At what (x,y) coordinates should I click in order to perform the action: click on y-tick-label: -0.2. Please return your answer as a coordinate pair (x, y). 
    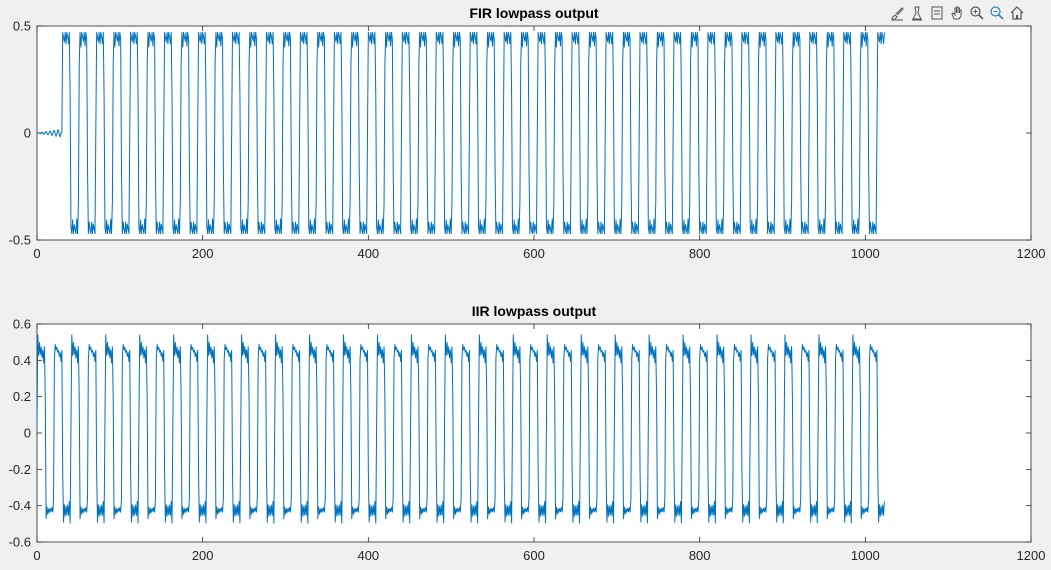
    Looking at the image, I should click on (20, 469).